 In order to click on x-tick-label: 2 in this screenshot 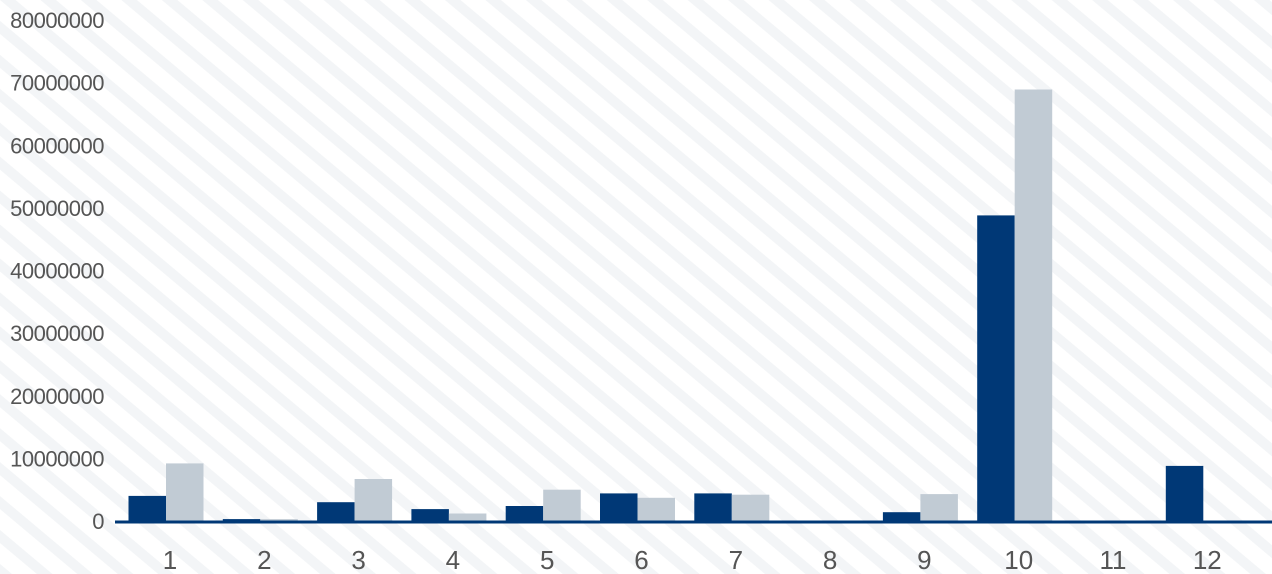, I will do `click(264, 559)`.